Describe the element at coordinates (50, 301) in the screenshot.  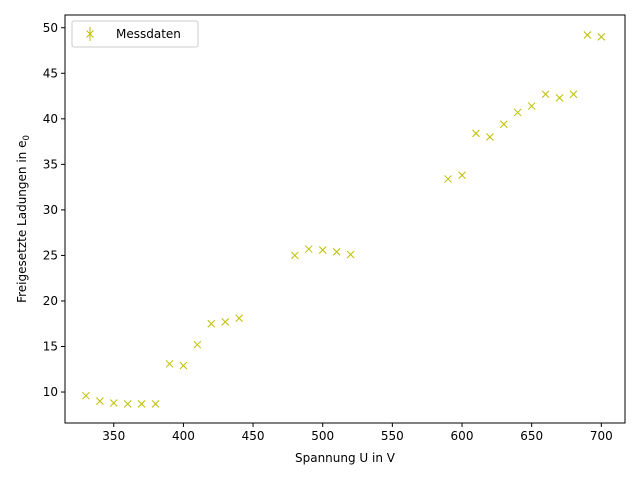
I see `y-tick-label: 20` at that location.